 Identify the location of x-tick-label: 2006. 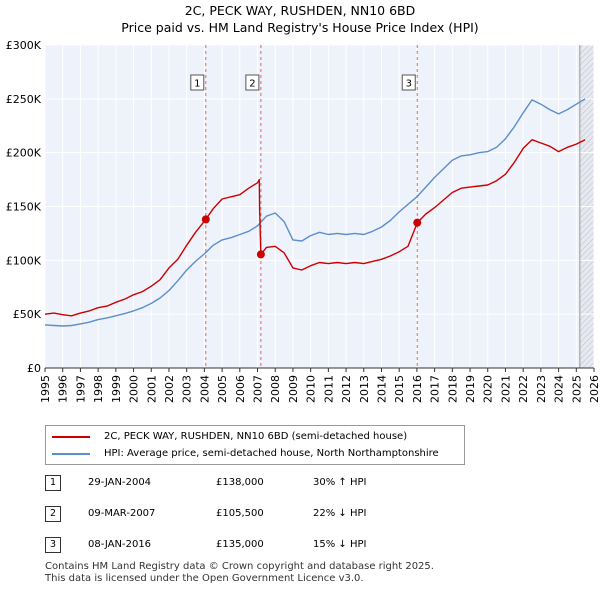
(240, 389).